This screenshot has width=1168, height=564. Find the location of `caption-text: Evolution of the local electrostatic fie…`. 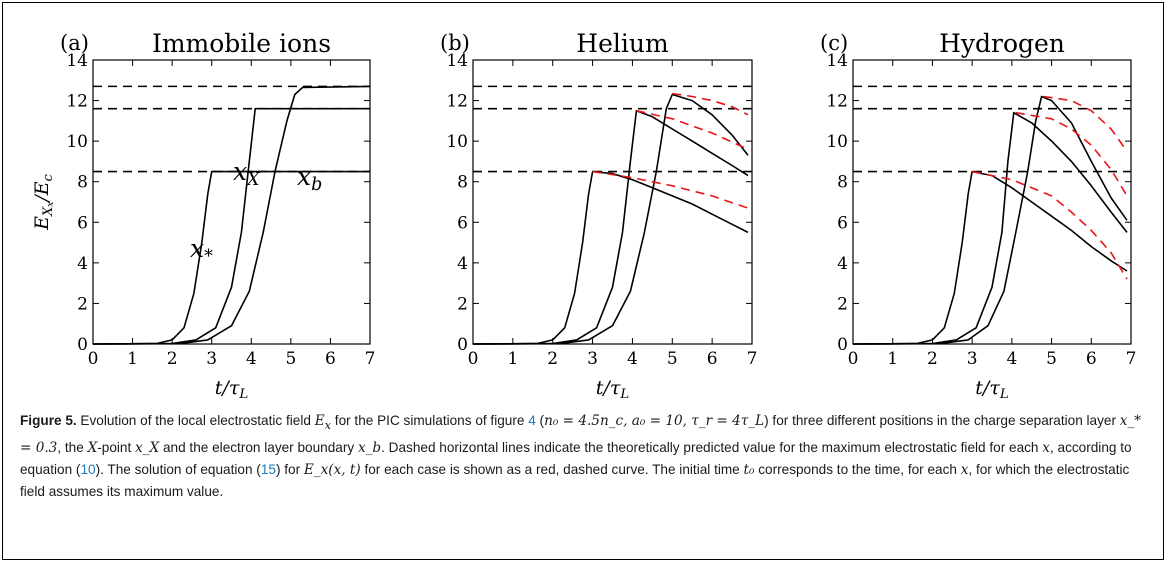

caption-text: Evolution of the local electrostatic fie… is located at coordinates (195, 420).